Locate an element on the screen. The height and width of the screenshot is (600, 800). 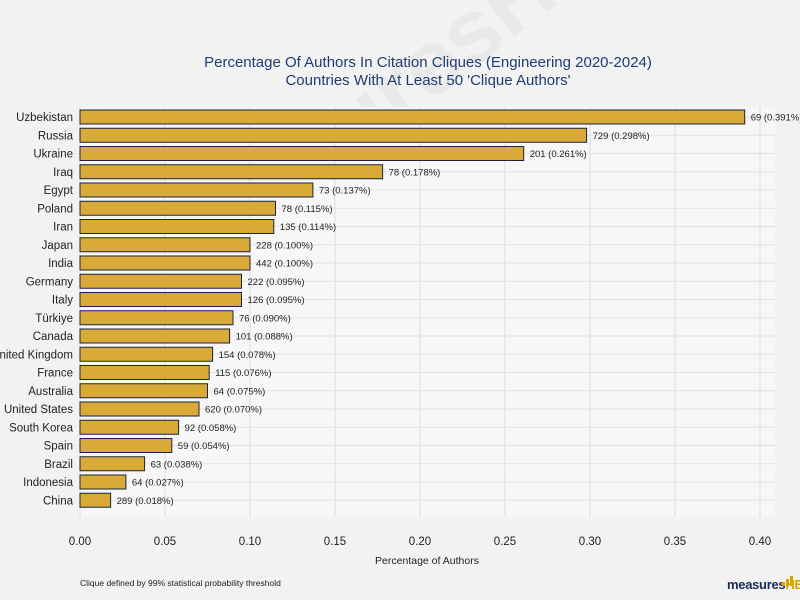
category-label: Poland is located at coordinates (55, 209).